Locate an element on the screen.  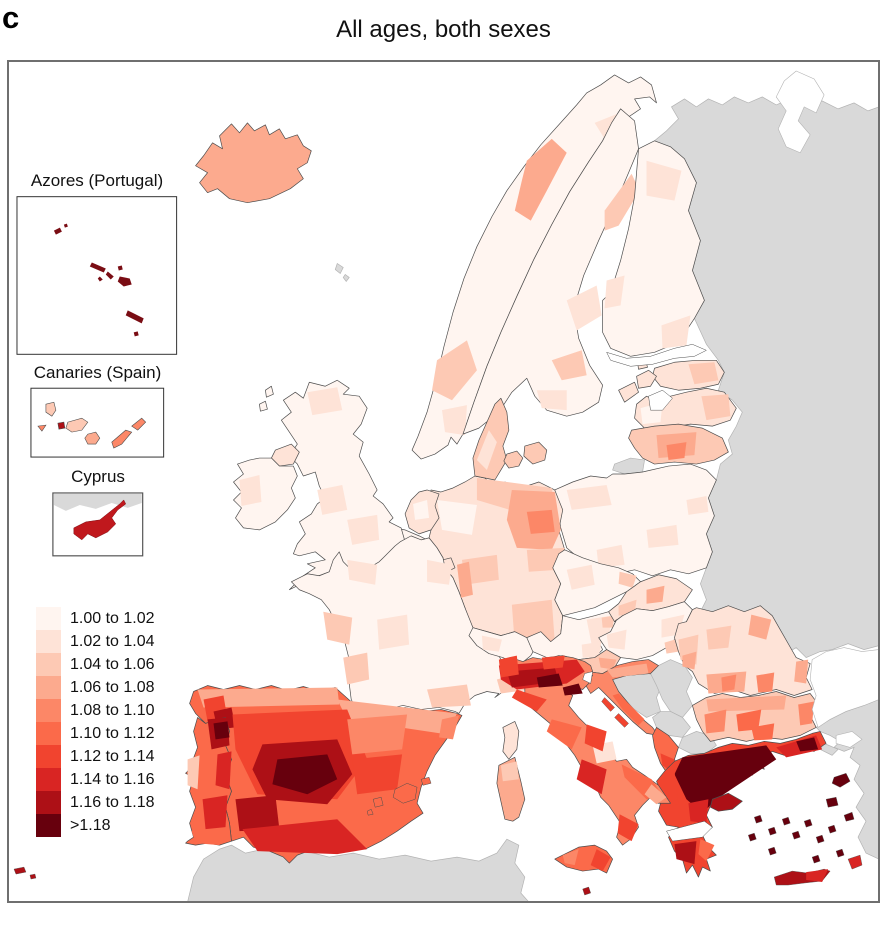
country-united-kingdom is located at coordinates (332, 485).